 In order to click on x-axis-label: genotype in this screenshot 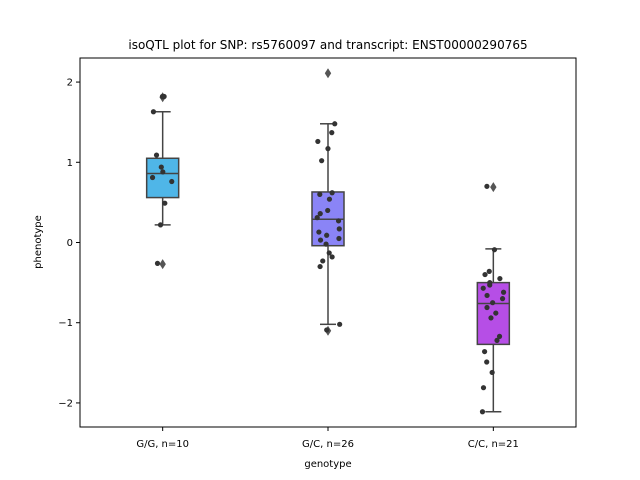, I will do `click(327, 464)`.